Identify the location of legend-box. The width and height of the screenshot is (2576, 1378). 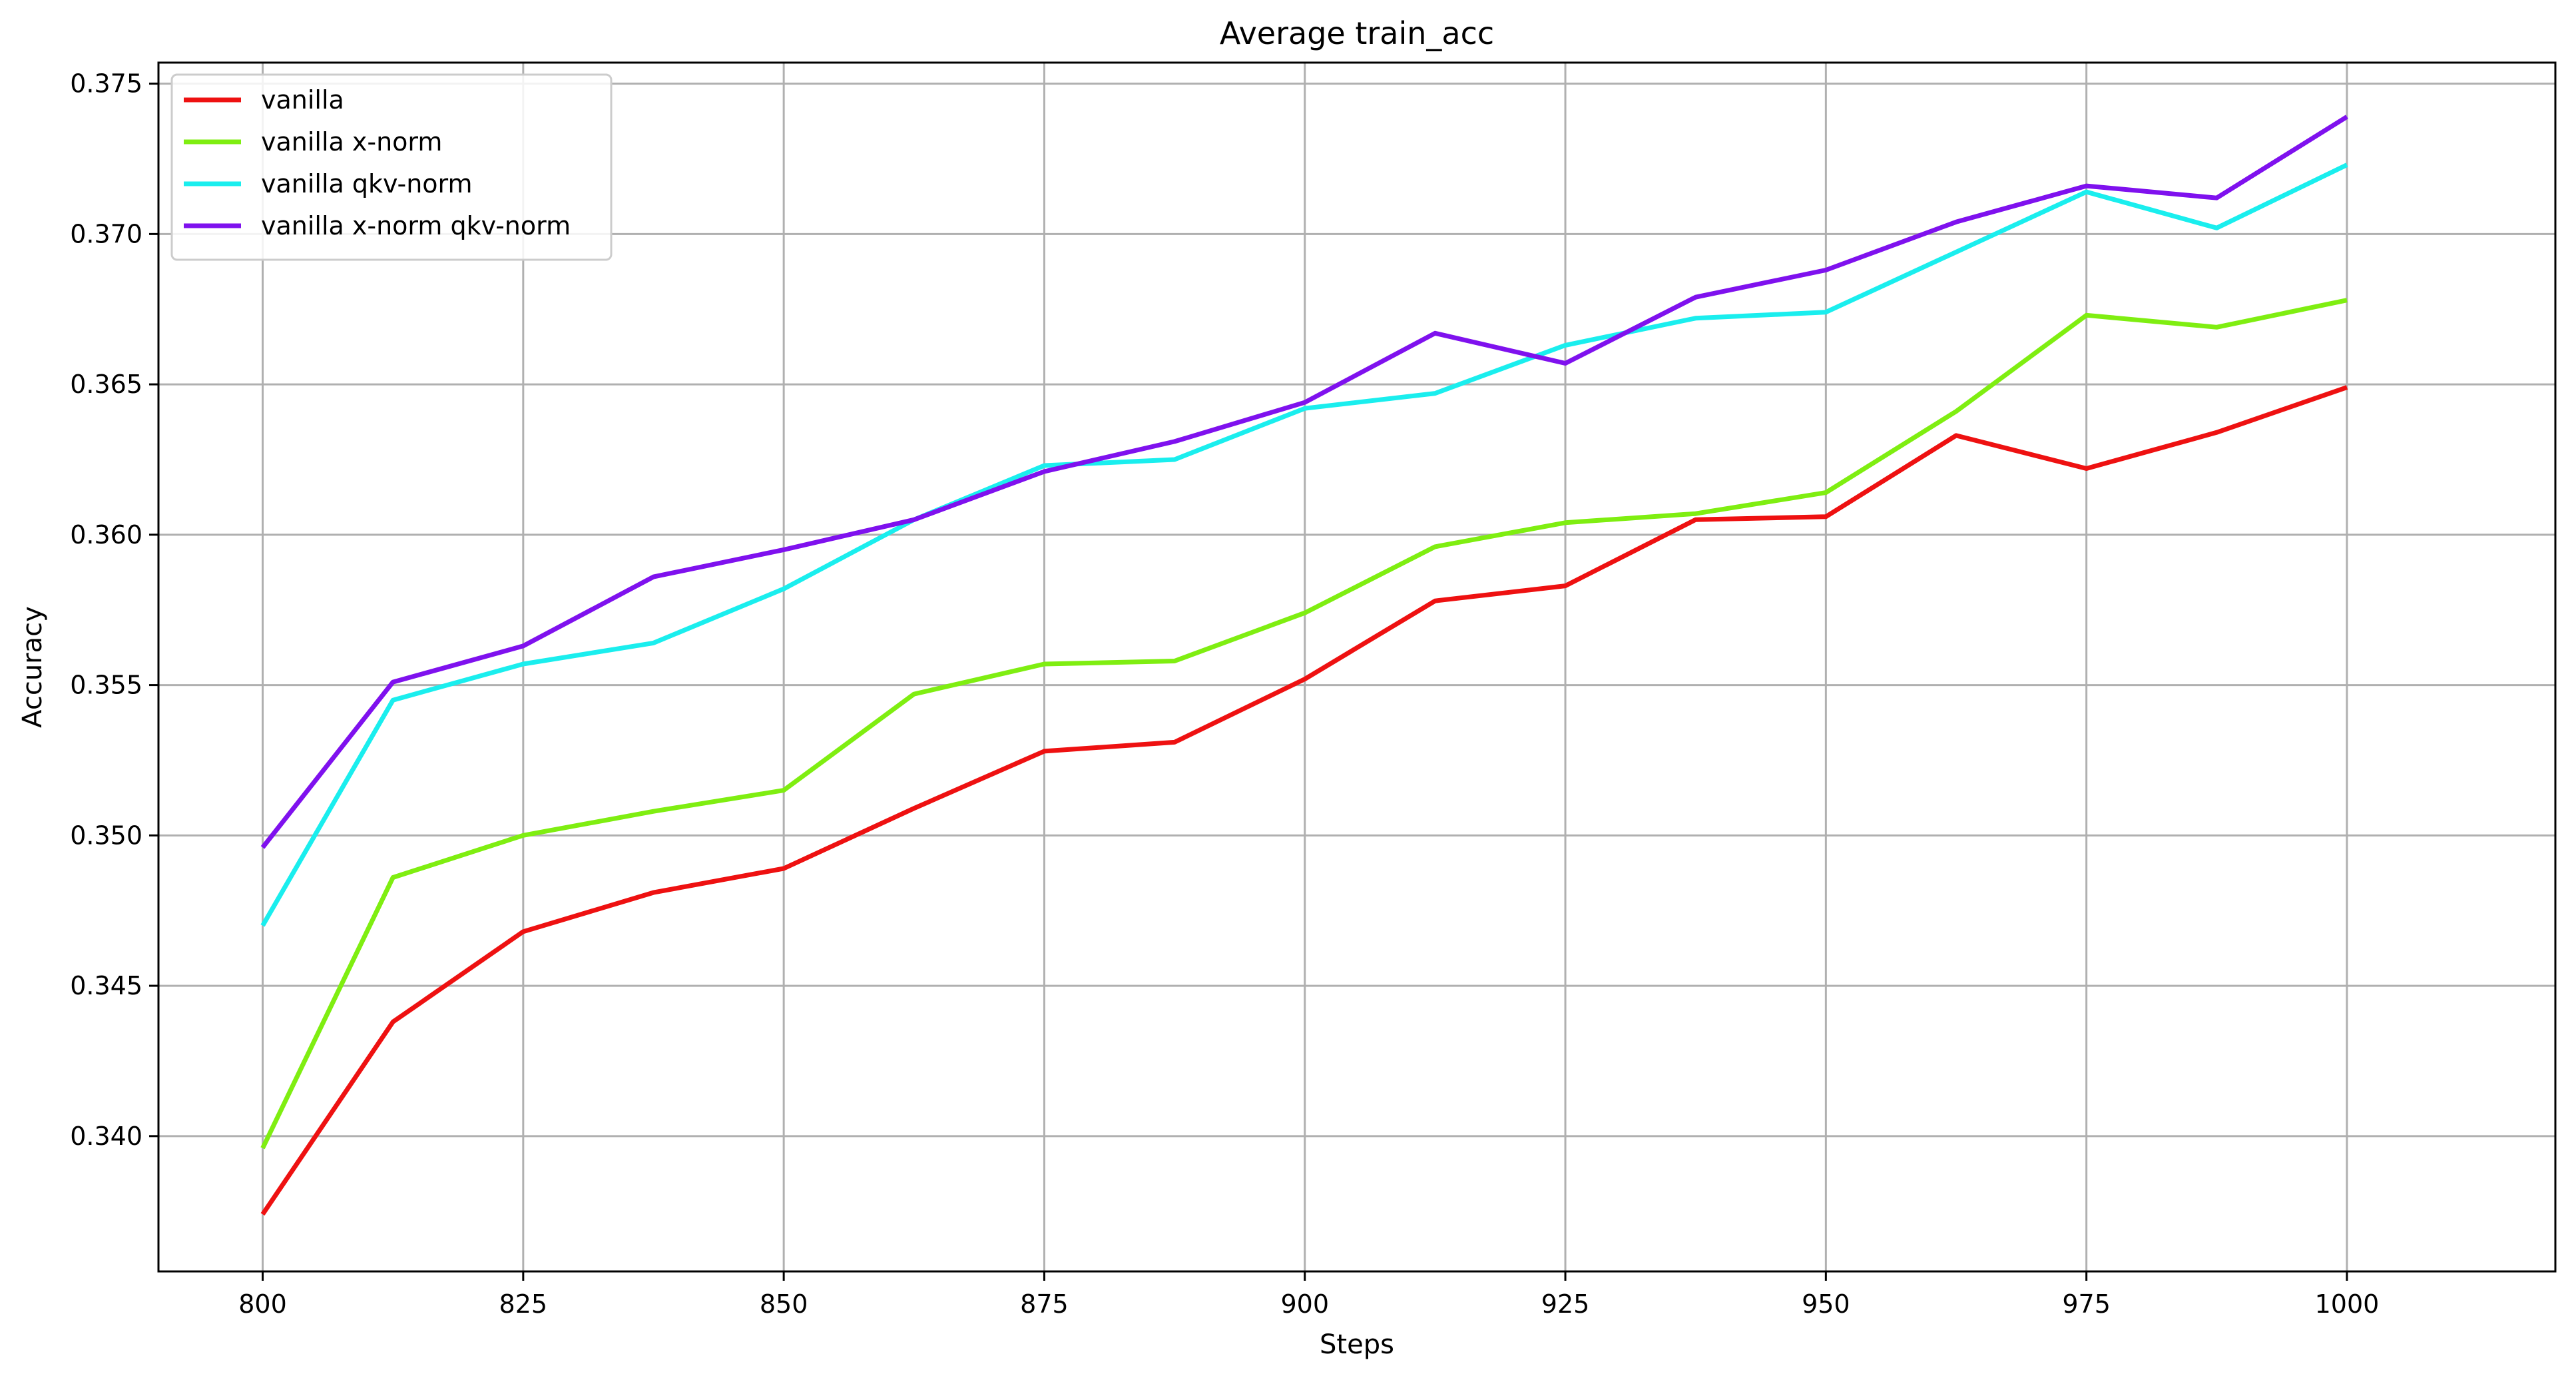
(391, 167).